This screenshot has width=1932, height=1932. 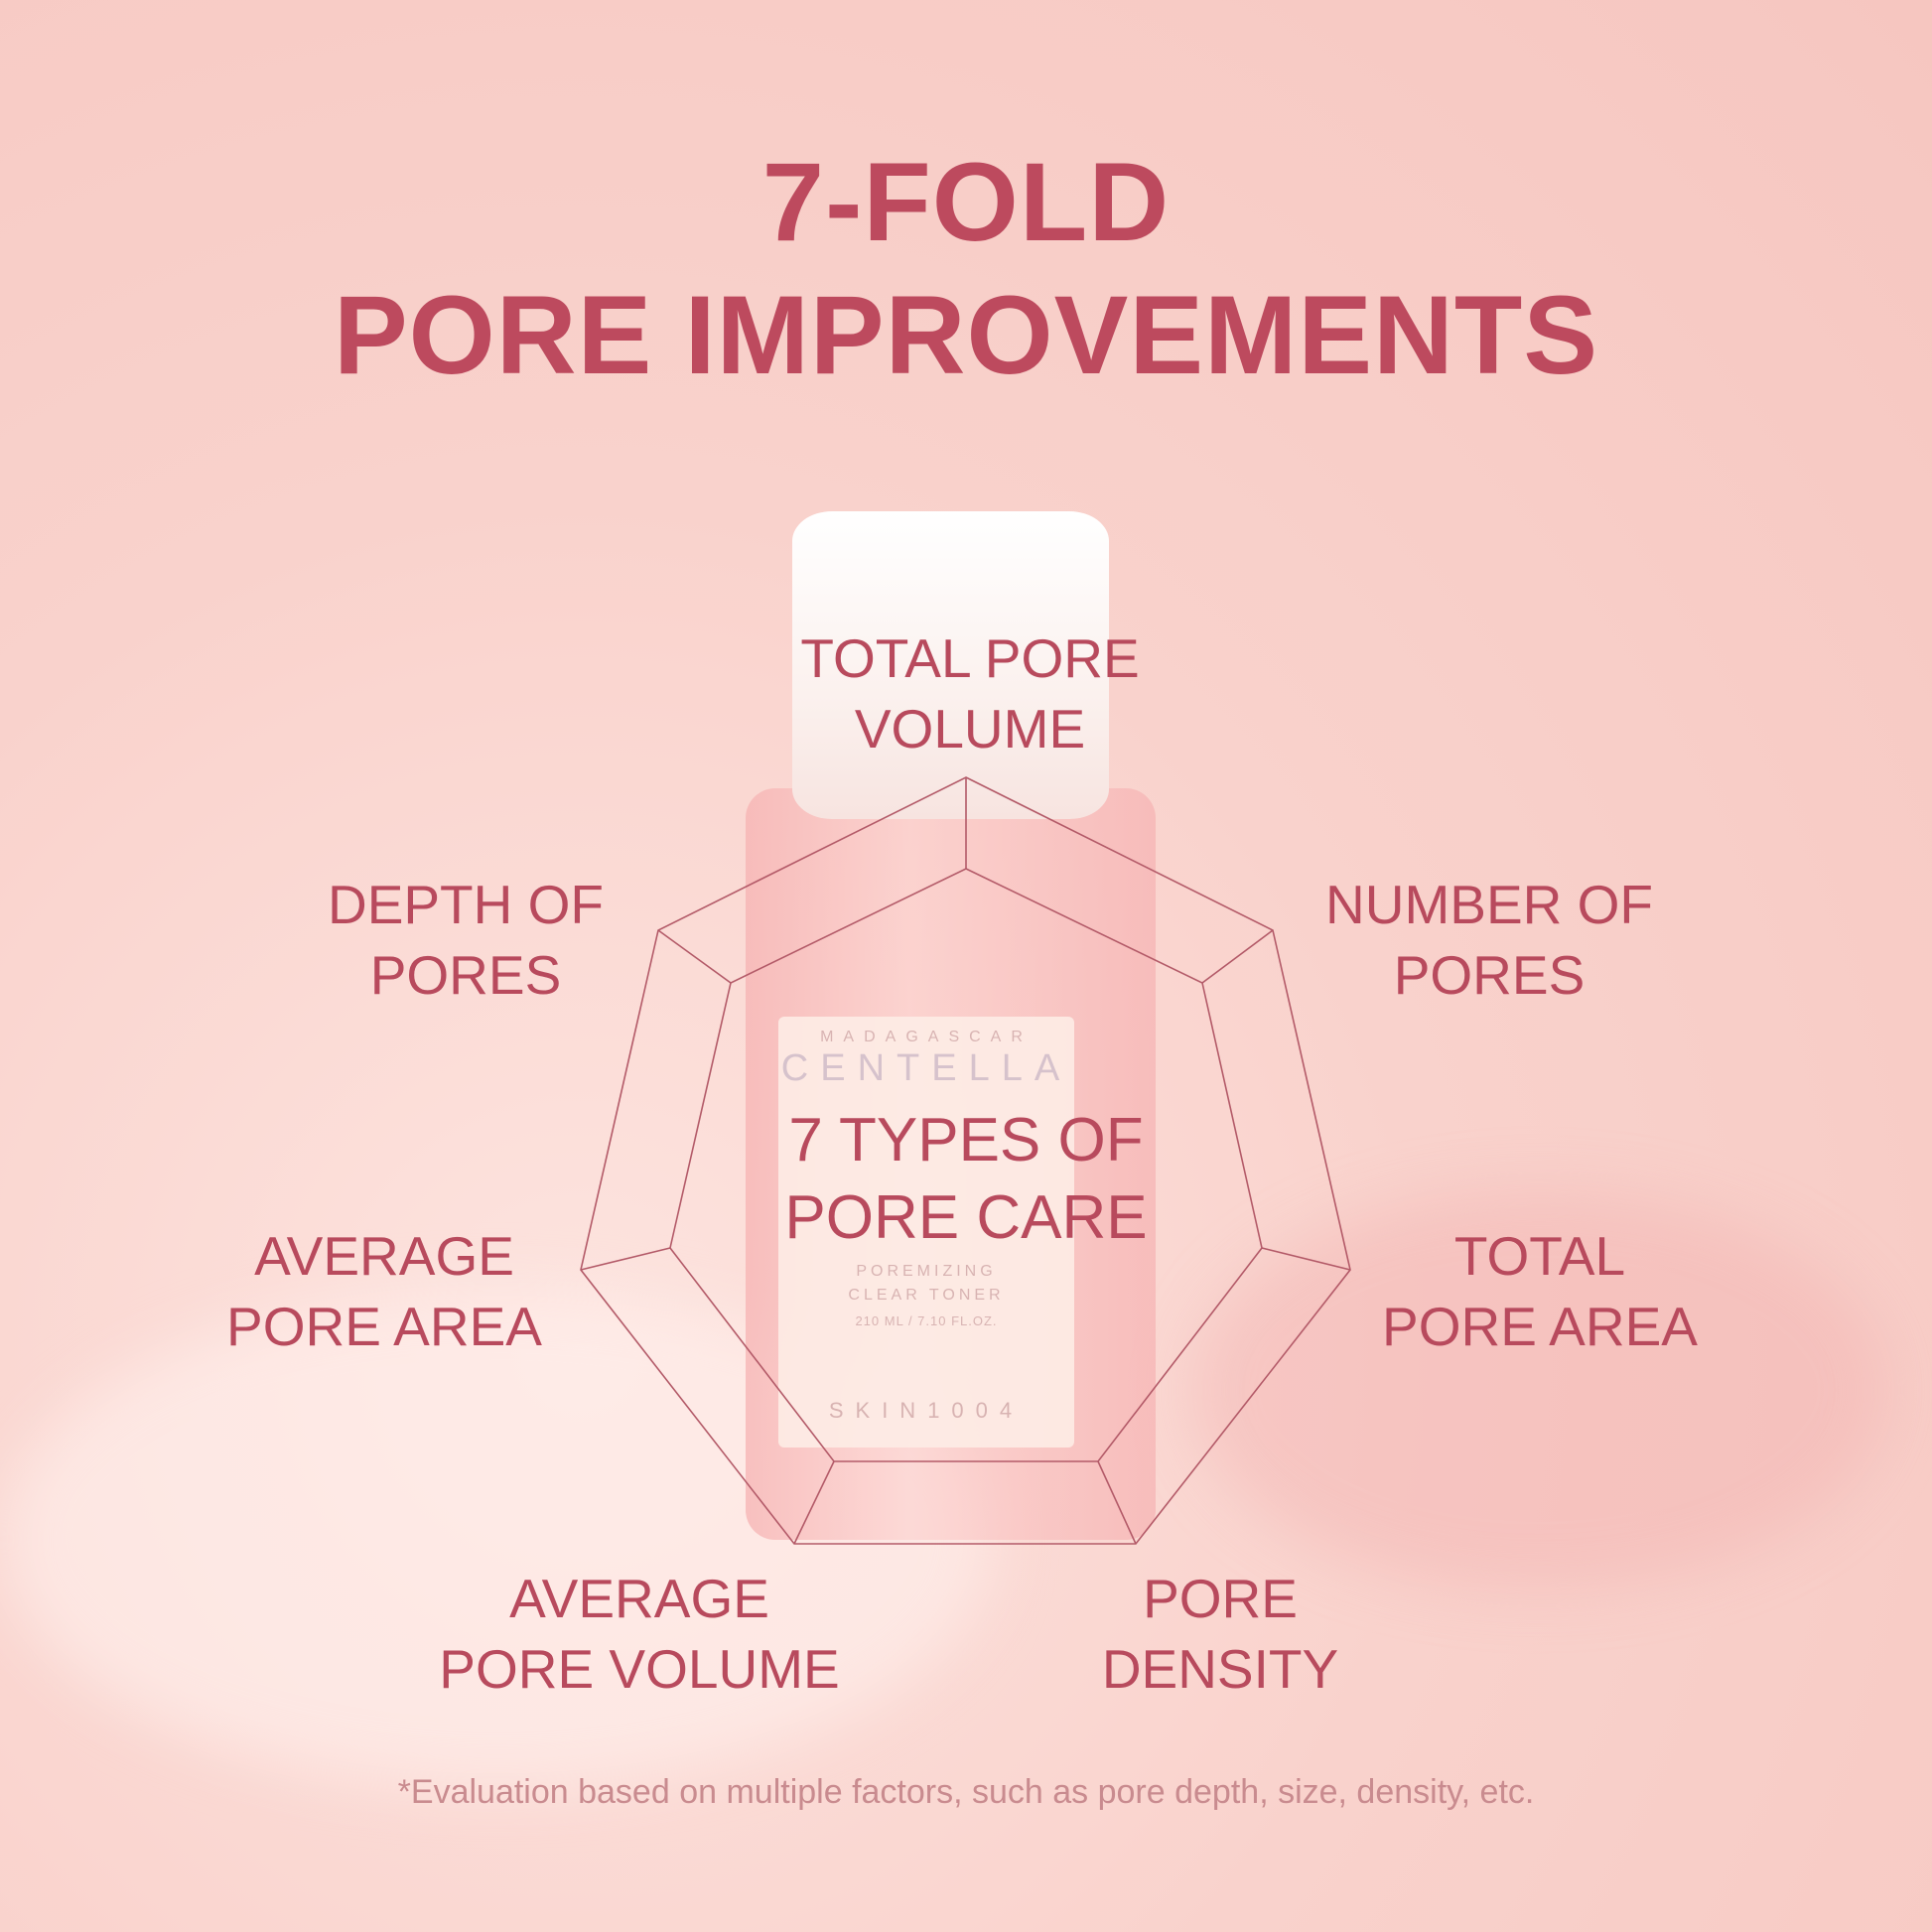 What do you see at coordinates (926, 1068) in the screenshot?
I see `label-name: CENTELLA` at bounding box center [926, 1068].